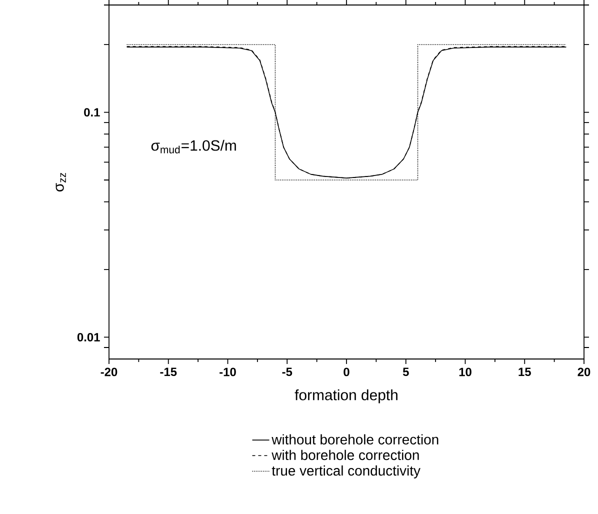  What do you see at coordinates (346, 471) in the screenshot?
I see `legend-label: true vertical conductivity` at bounding box center [346, 471].